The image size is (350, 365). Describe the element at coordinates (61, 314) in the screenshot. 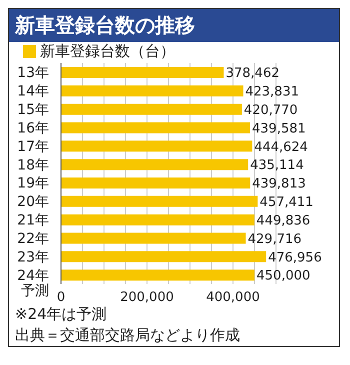

I see `text: ※24年は予測` at that location.